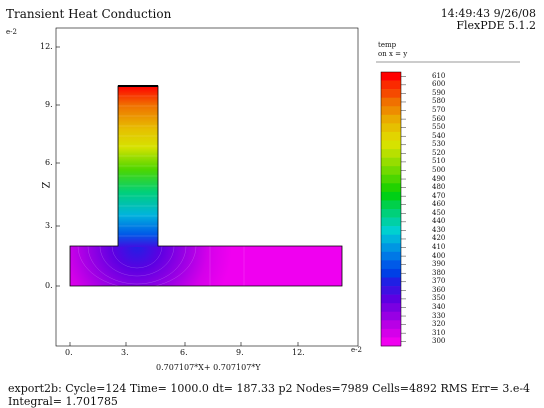  I want to click on y-tick-label: 0., so click(49, 285).